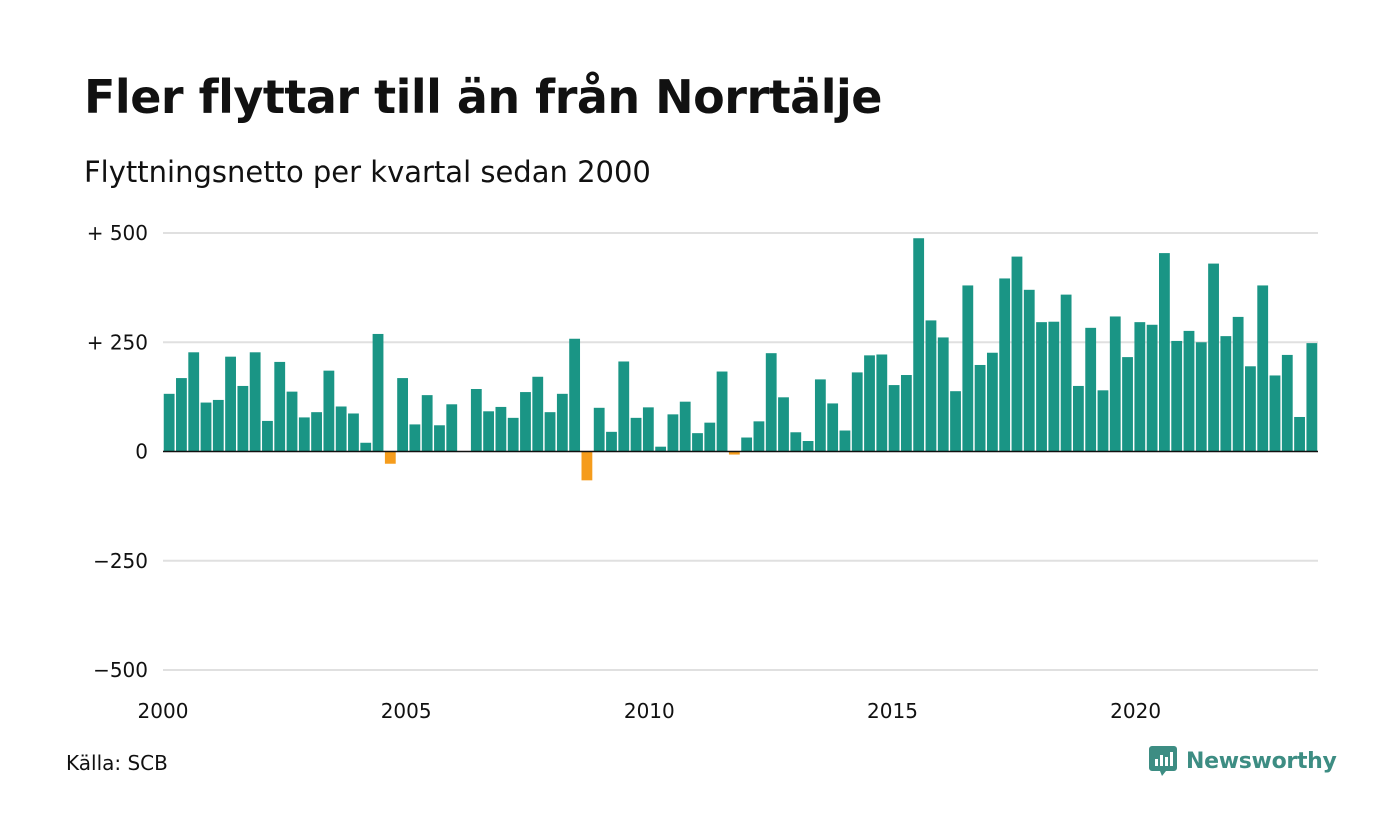 This screenshot has width=1400, height=840. I want to click on y-tick-label: 0, so click(141, 452).